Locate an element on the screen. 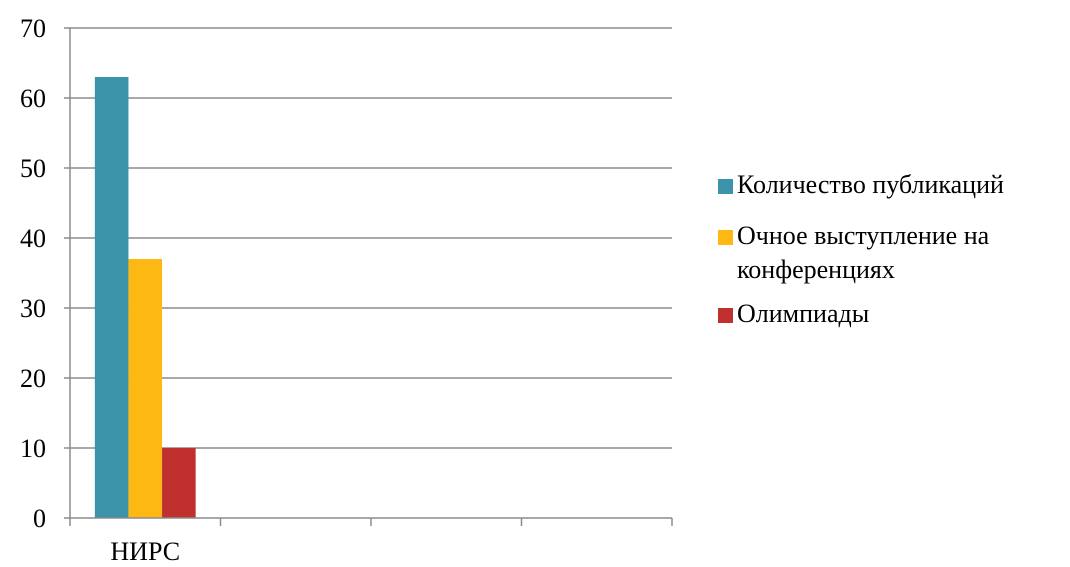 The image size is (1070, 567). legend-item-conferences: Очное выступление на конференциях is located at coordinates (890, 253).